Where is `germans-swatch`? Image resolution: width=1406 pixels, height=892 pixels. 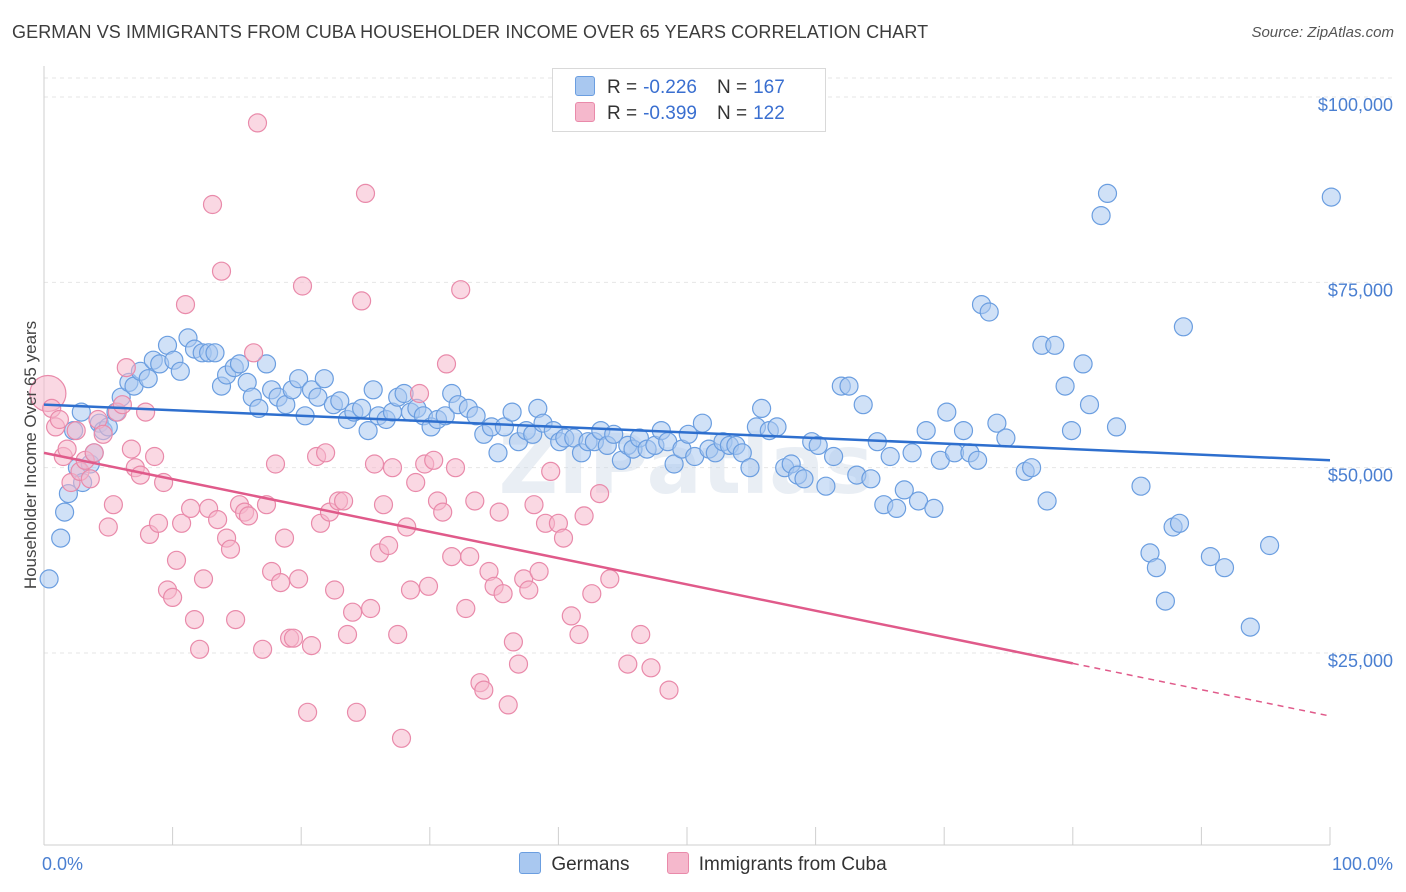 germans-swatch is located at coordinates (585, 86).